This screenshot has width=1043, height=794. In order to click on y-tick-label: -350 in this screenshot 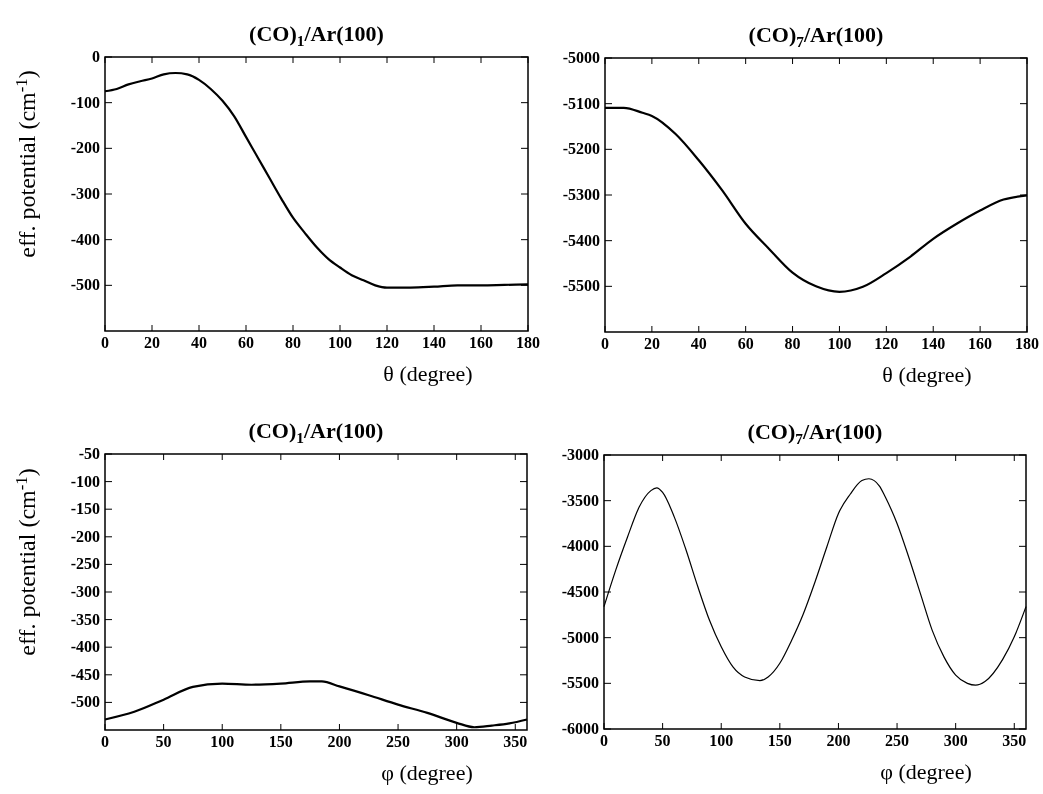, I will do `click(85, 619)`.